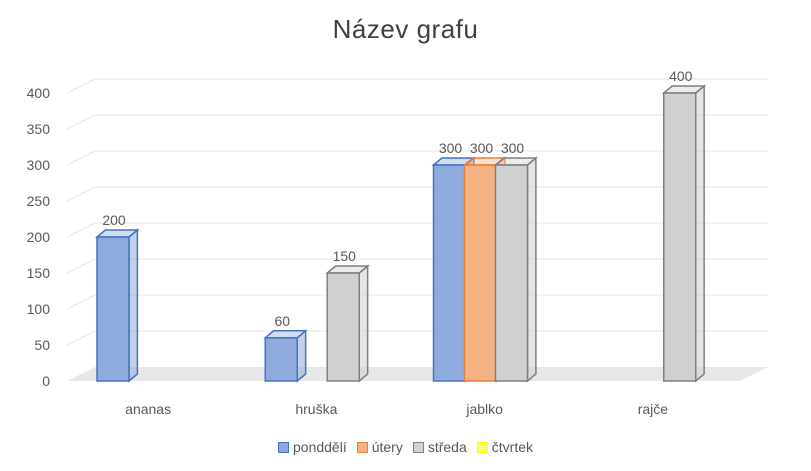 This screenshot has height=471, width=811. I want to click on legend-item: čtvrtek, so click(504, 447).